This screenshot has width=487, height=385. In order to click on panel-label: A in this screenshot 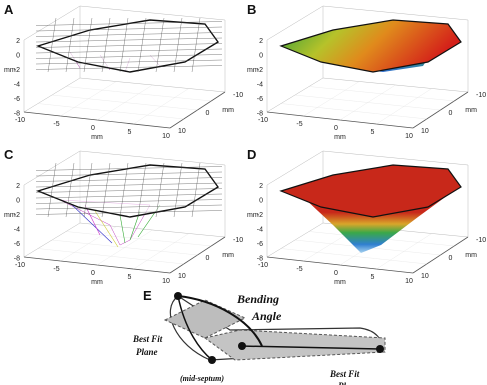, I will do `click(9, 9)`.